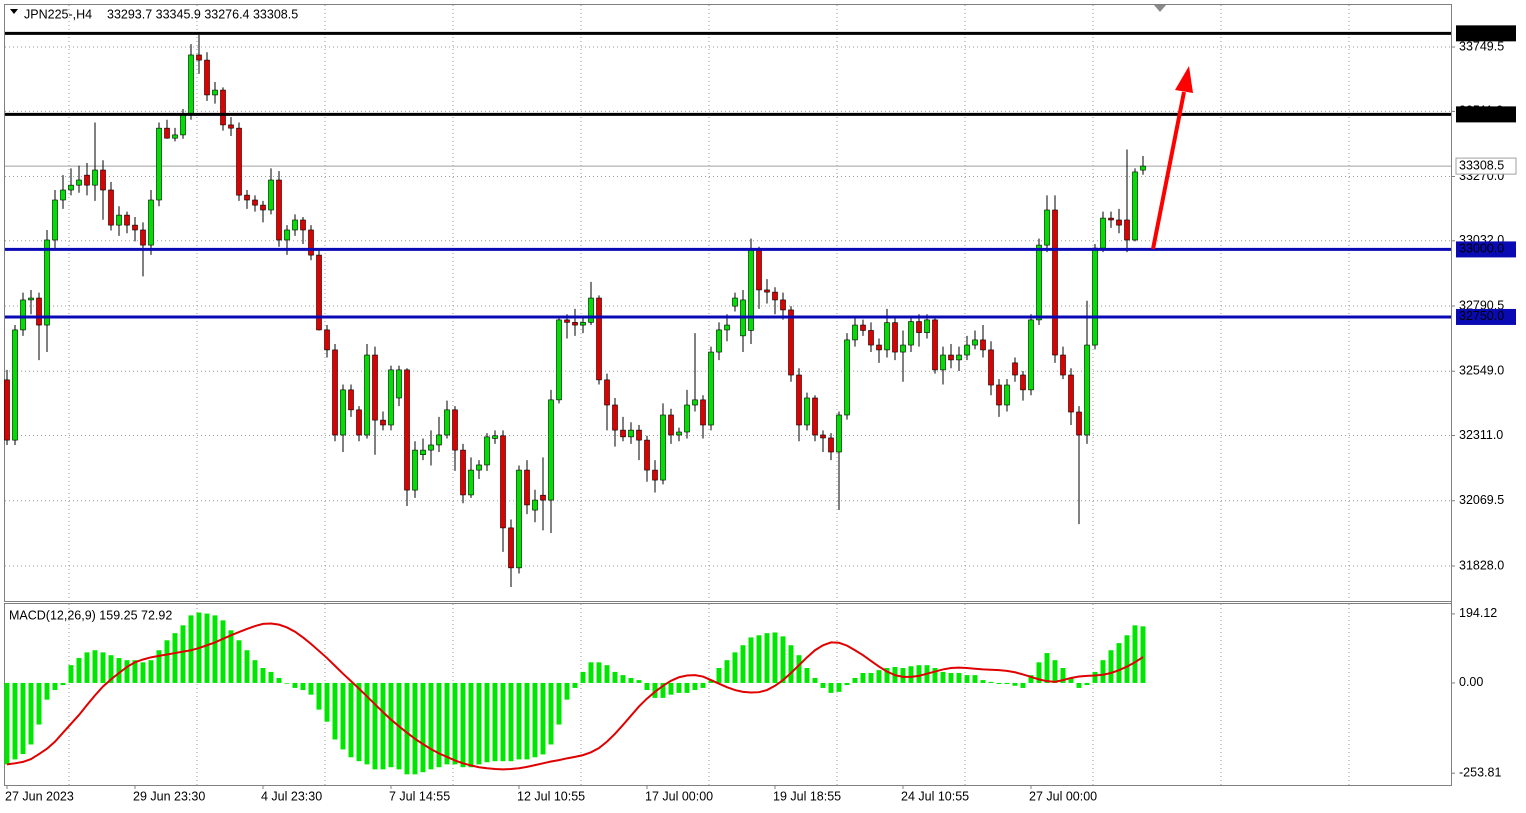  What do you see at coordinates (1481, 305) in the screenshot?
I see `y-tick-label: 32790.5` at bounding box center [1481, 305].